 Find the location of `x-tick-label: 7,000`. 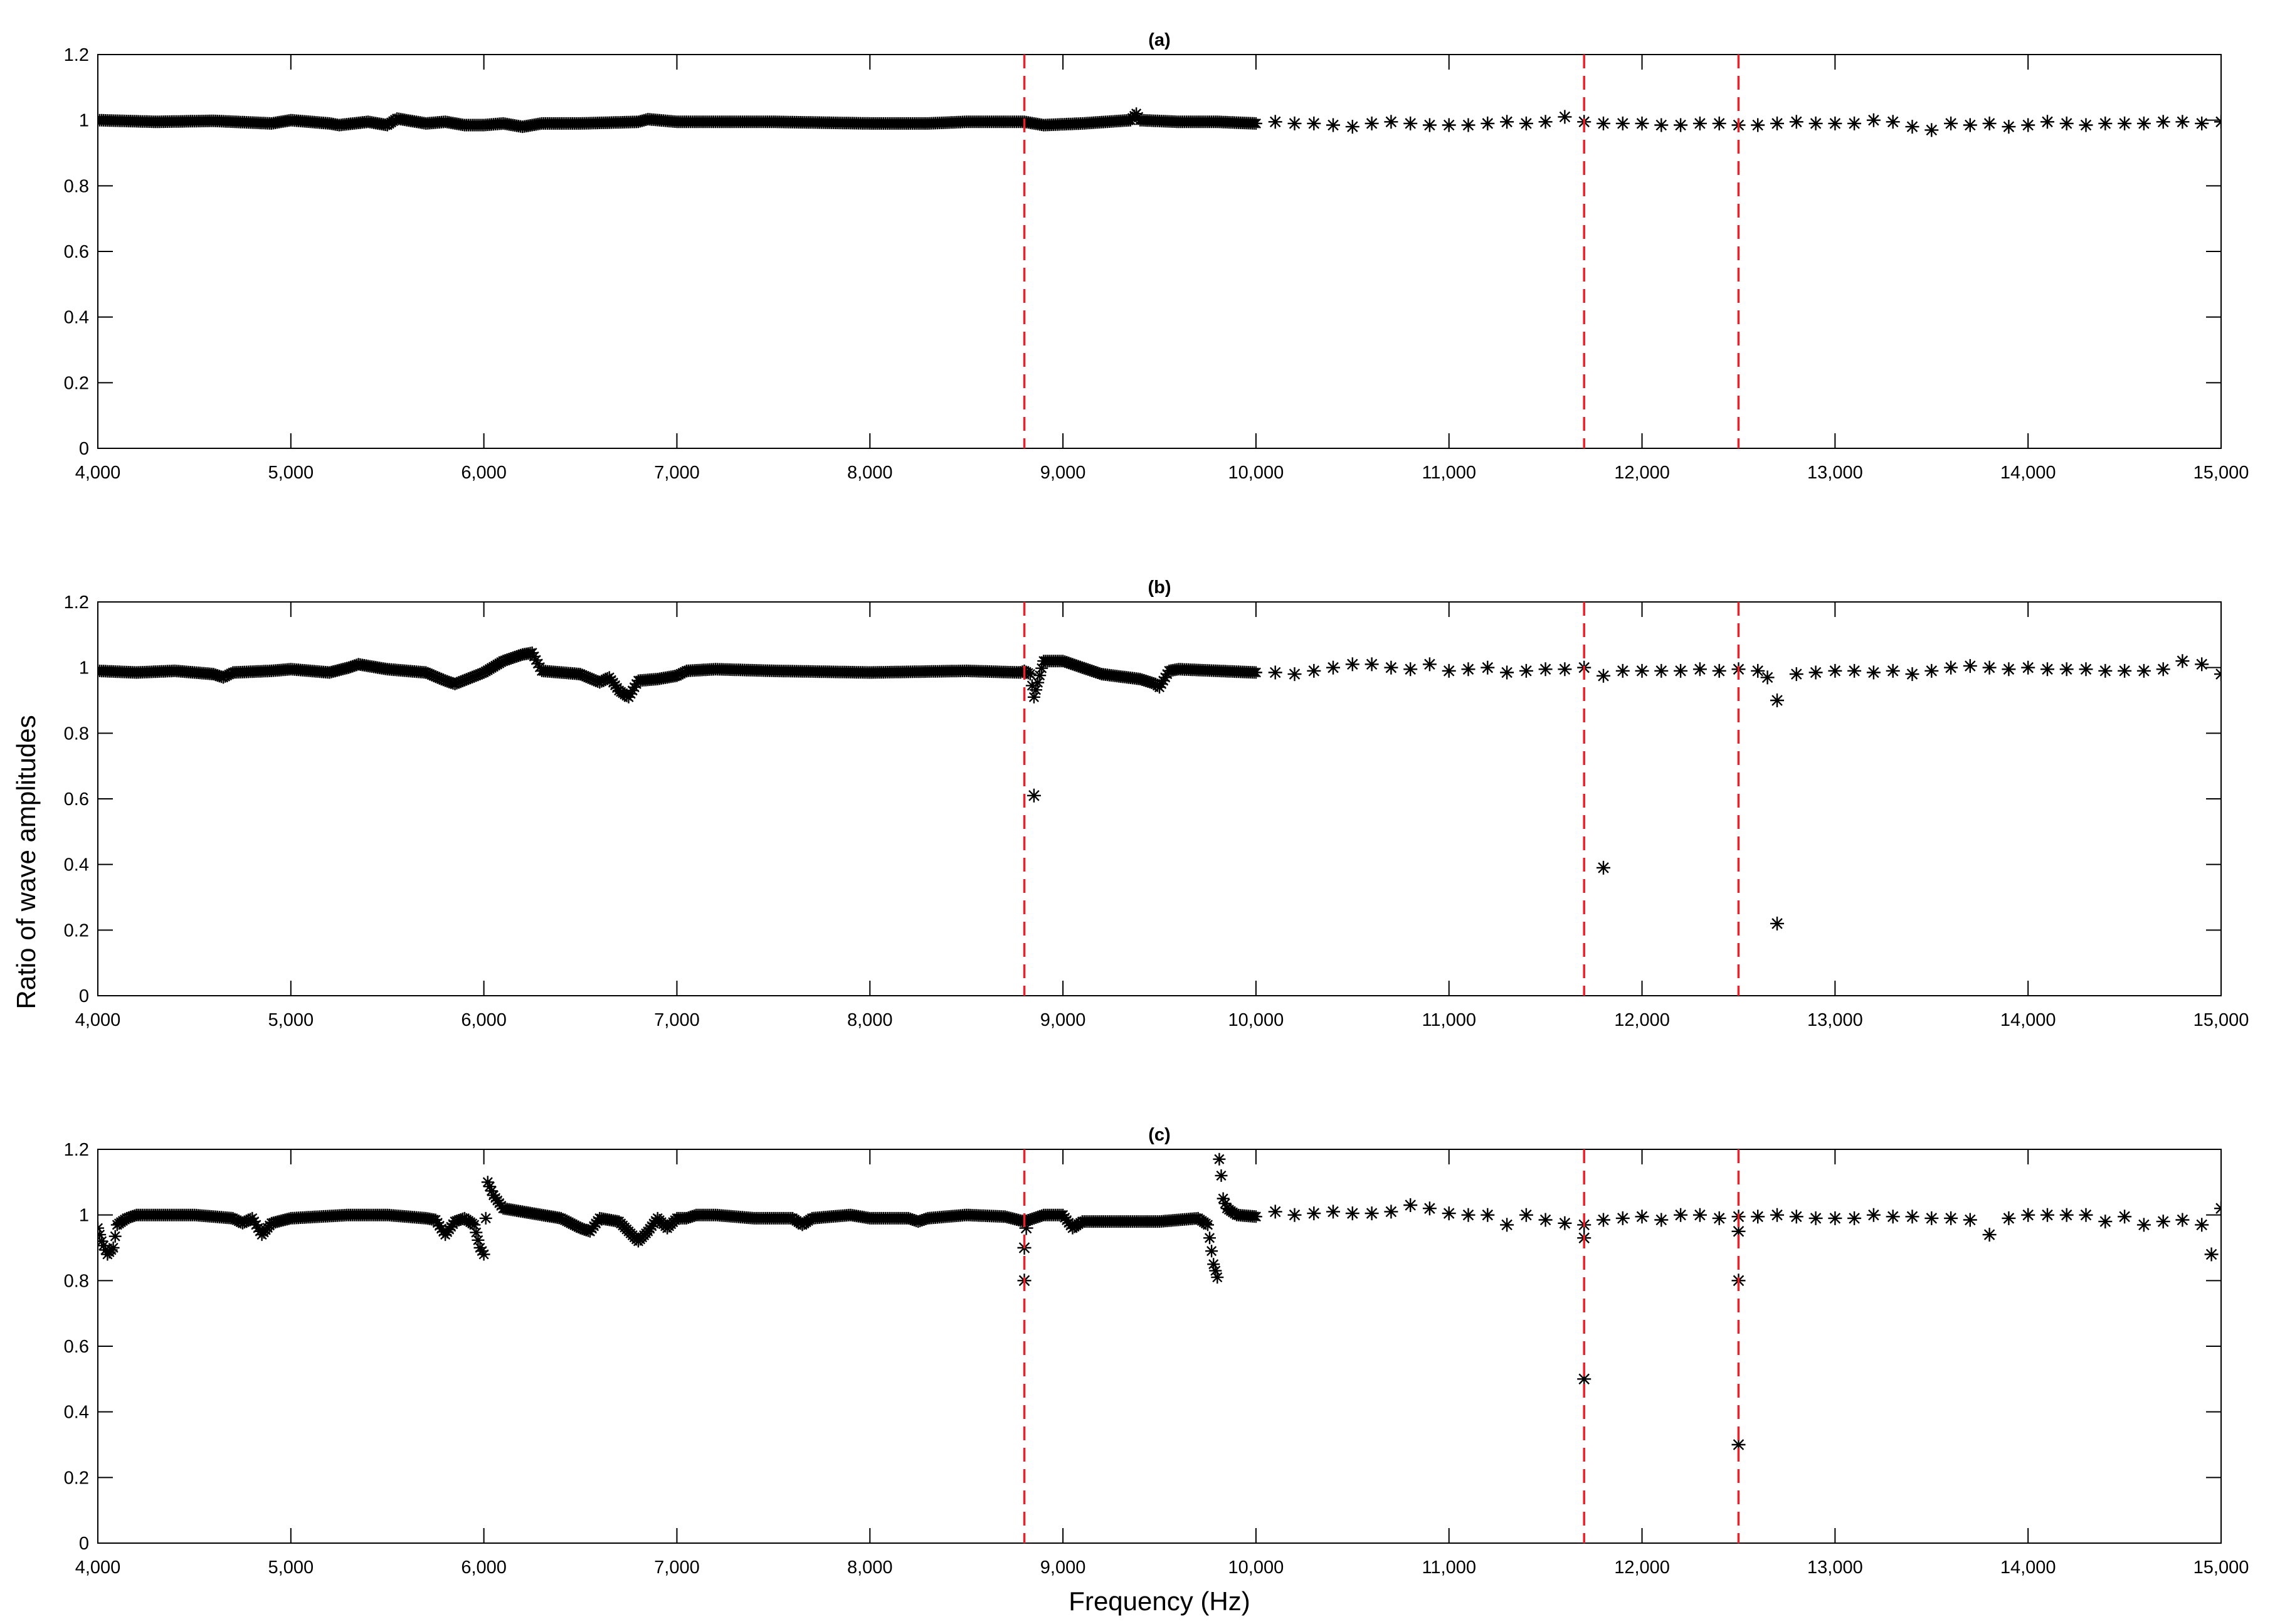

x-tick-label: 7,000 is located at coordinates (677, 1568).